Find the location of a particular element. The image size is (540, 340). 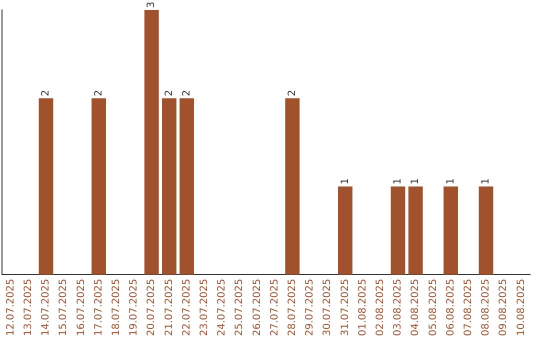

x-tick-label: 10.08.2025 is located at coordinates (521, 307).